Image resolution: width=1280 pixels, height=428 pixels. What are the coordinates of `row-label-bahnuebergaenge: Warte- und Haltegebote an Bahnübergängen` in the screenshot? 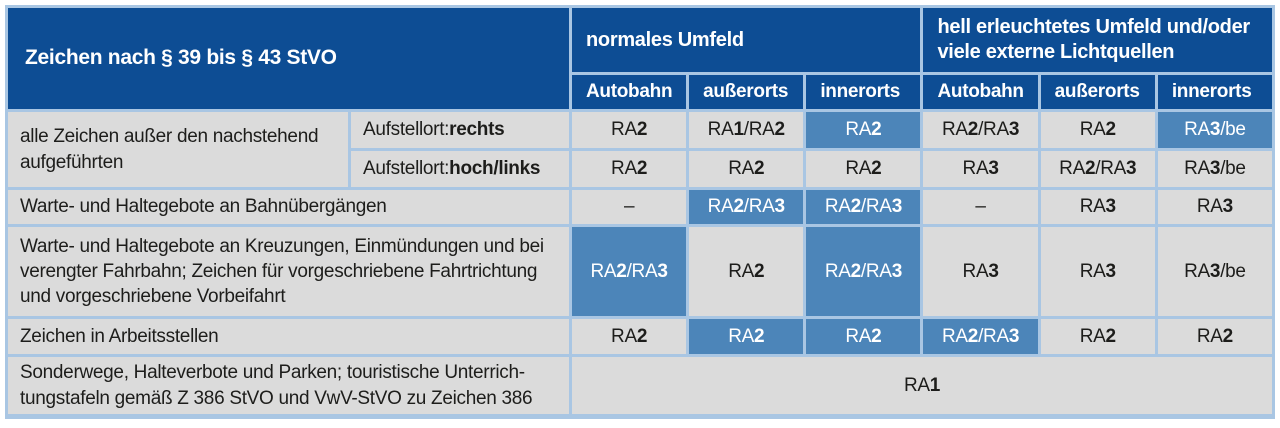 It's located at (288, 207).